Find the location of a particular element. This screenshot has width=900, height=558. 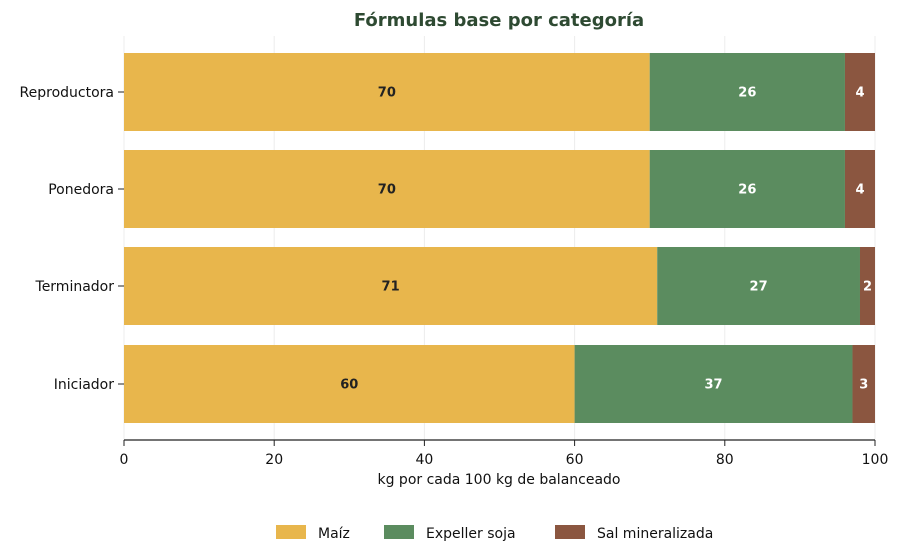

bar-value-label: 27 is located at coordinates (759, 287).